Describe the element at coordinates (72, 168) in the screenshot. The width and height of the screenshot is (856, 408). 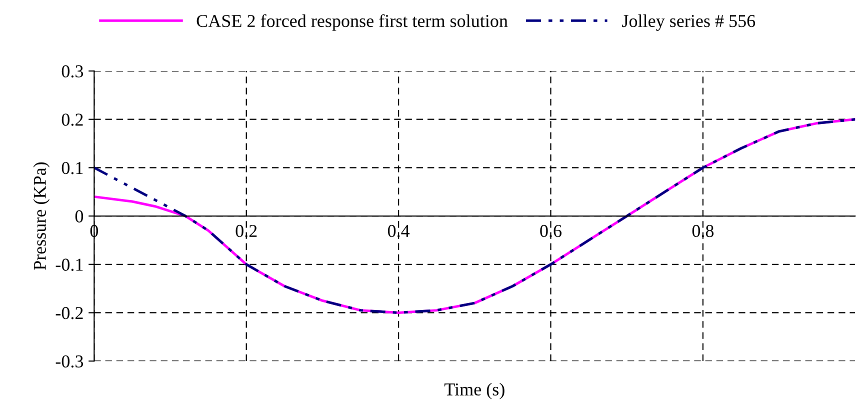
I see `y-tick-label: 0.1` at that location.